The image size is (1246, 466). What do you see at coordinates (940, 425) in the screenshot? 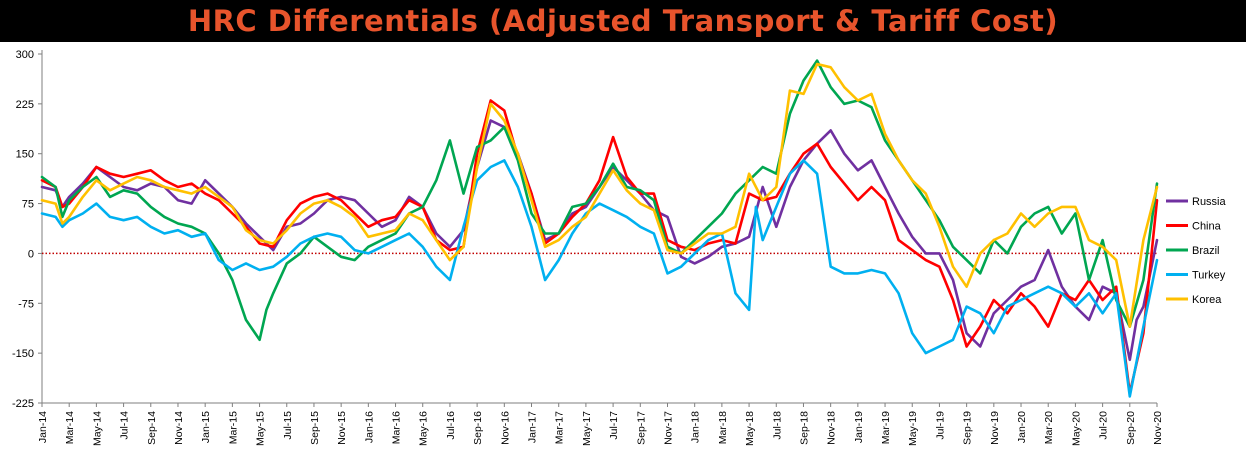
I see `x-tick-label: Jul-19` at bounding box center [940, 425].